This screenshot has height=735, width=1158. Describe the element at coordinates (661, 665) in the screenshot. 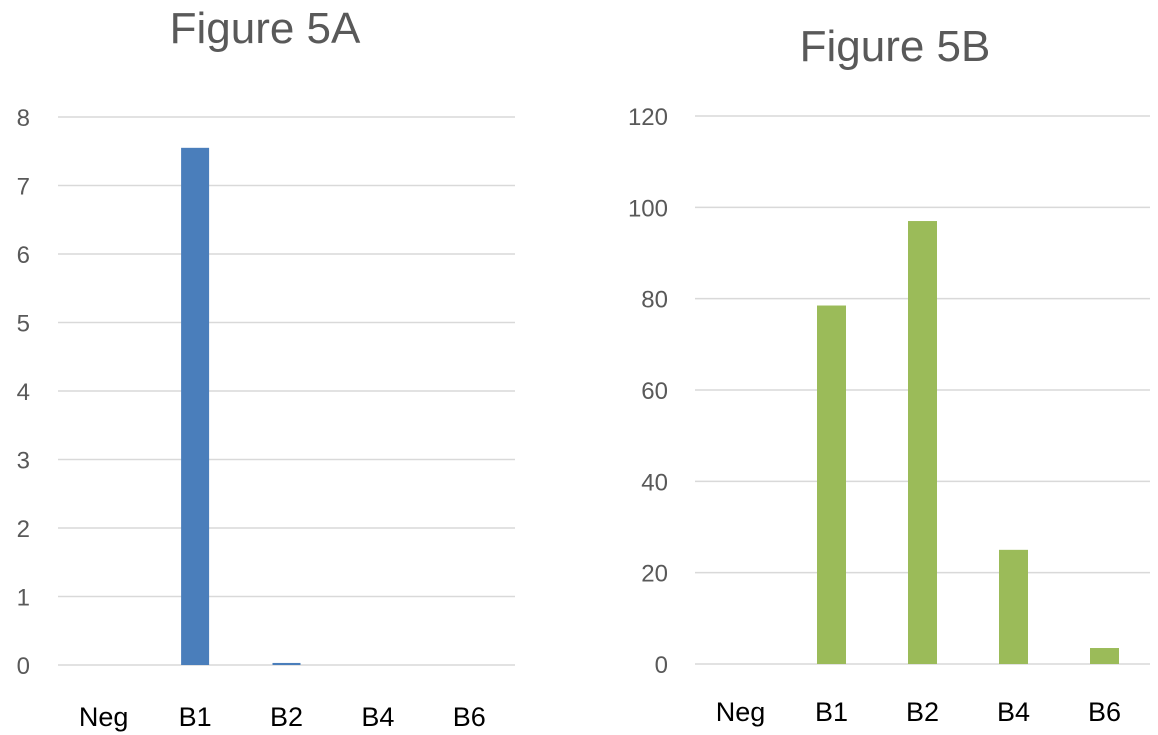

I see `chart-1-y-tick-label: 0` at that location.